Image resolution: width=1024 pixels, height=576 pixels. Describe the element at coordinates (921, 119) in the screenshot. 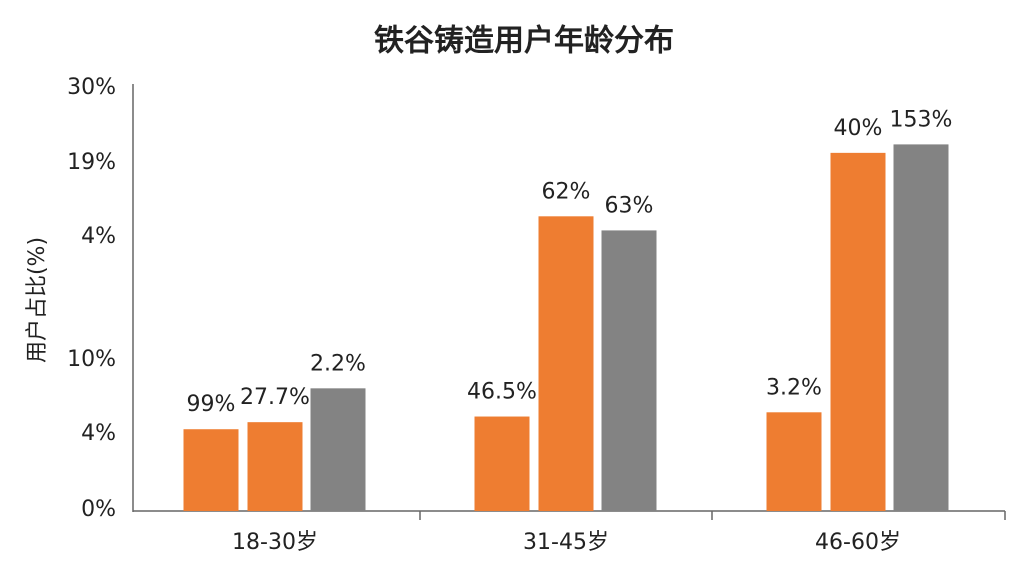

I see `bar-annotation: 153%` at that location.